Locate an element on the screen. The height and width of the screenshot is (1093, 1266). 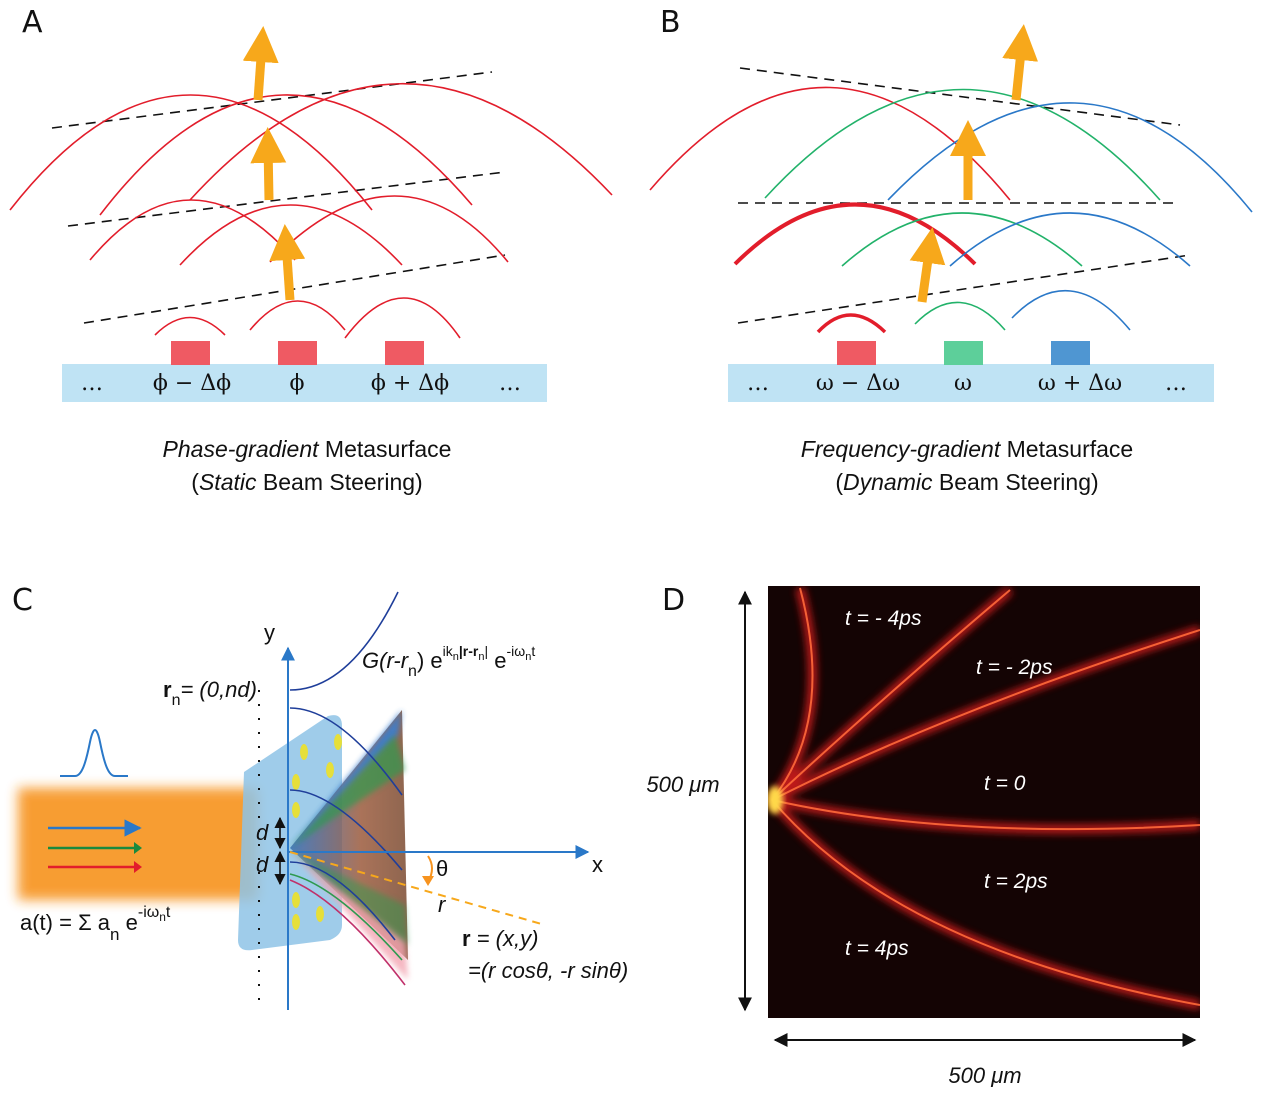
emission-edge-pink is located at coordinates (349, 915).